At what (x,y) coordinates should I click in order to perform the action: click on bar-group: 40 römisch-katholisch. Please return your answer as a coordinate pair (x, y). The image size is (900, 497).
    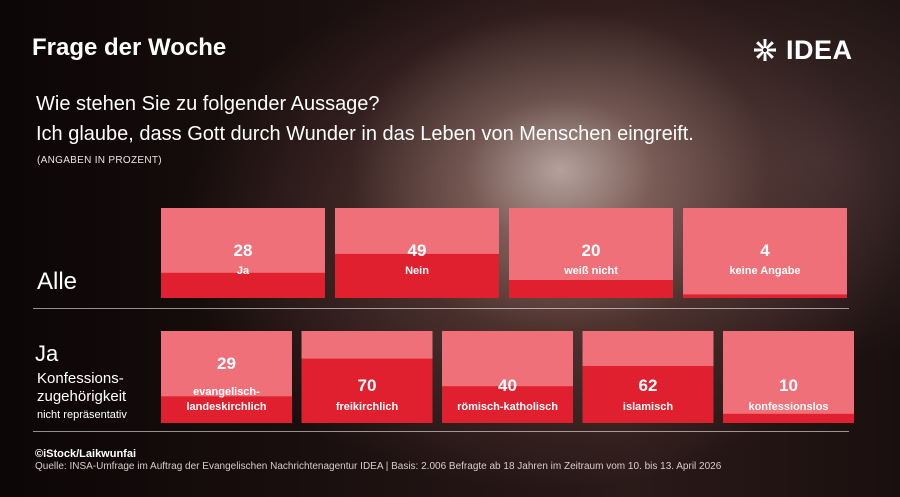
    Looking at the image, I should click on (507, 377).